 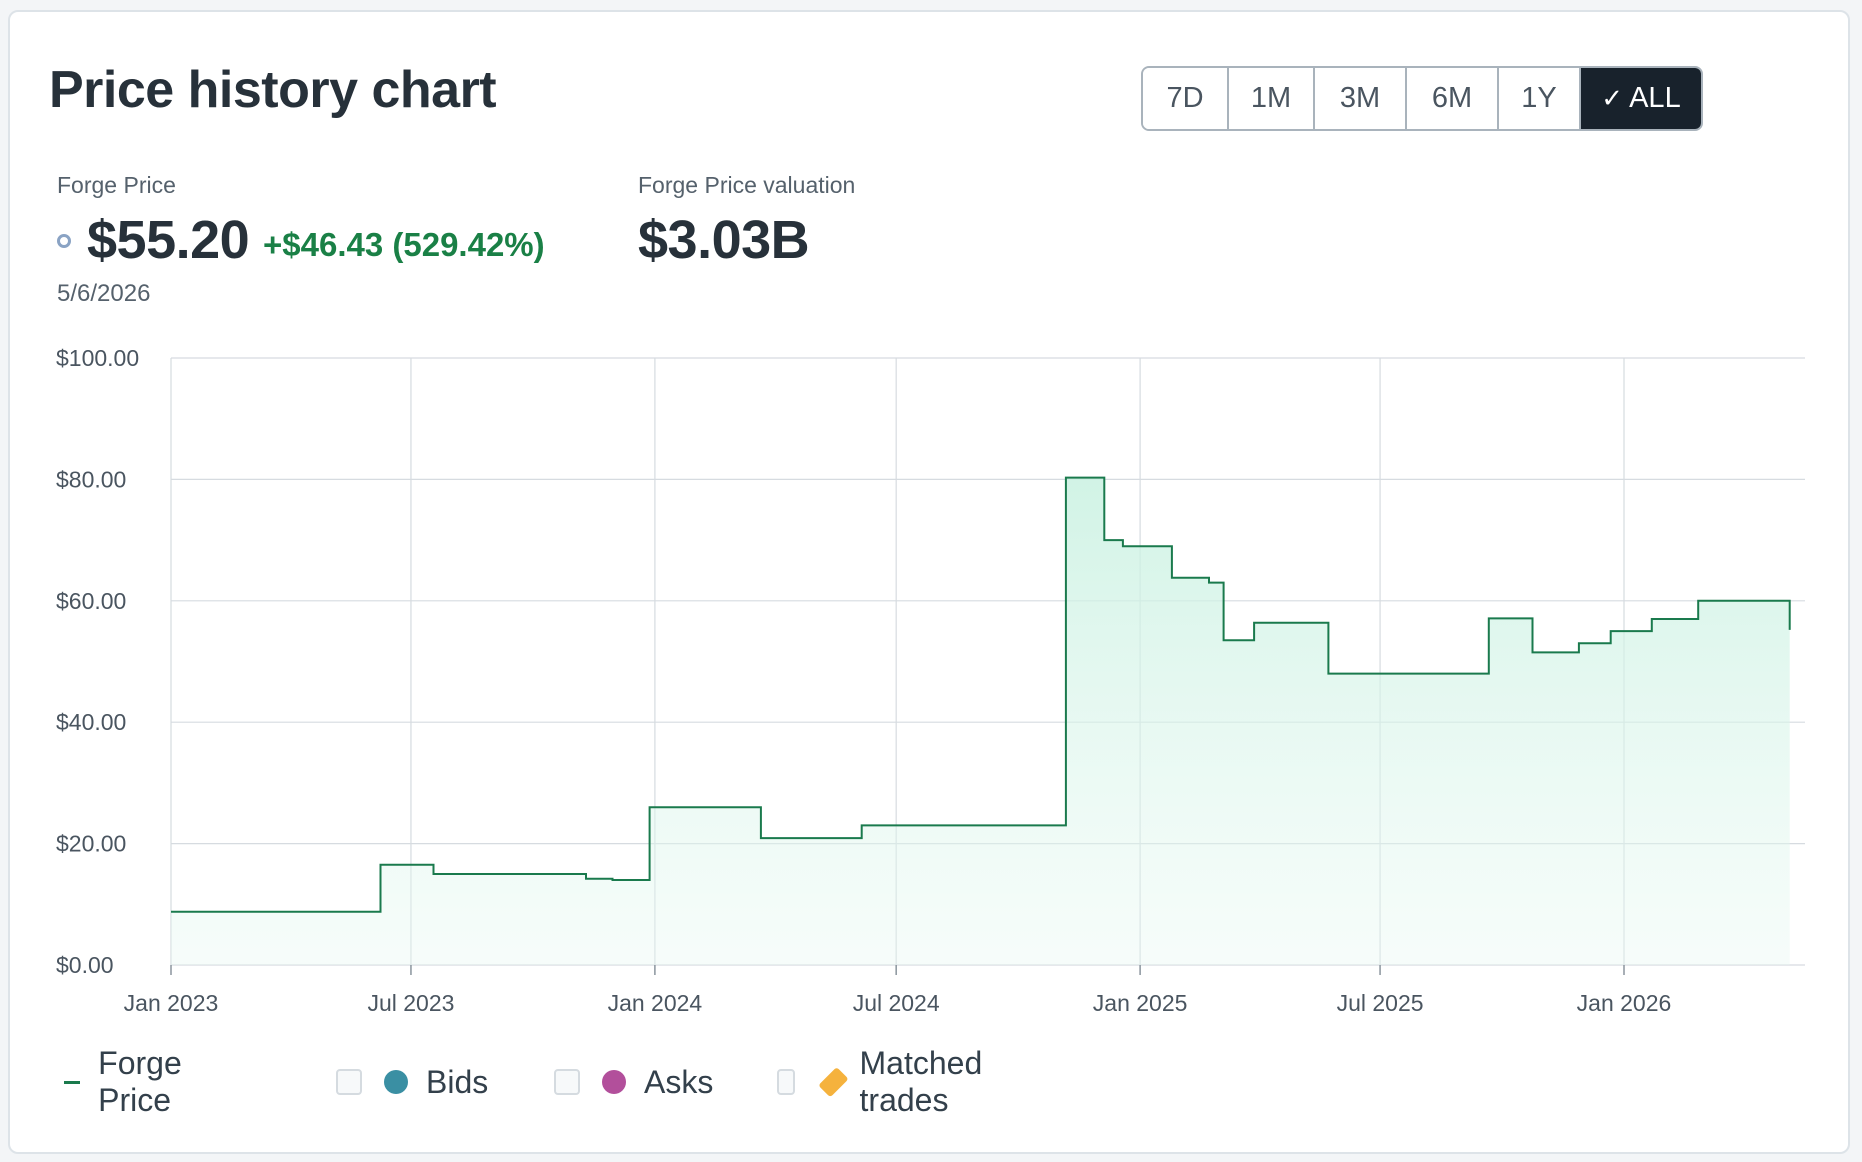 What do you see at coordinates (655, 1003) in the screenshot?
I see `x-tick-label: Jan 2024` at bounding box center [655, 1003].